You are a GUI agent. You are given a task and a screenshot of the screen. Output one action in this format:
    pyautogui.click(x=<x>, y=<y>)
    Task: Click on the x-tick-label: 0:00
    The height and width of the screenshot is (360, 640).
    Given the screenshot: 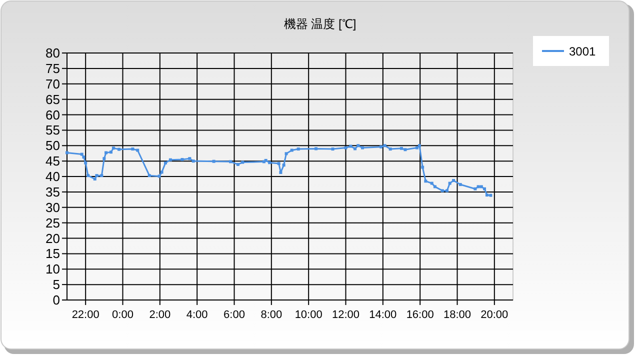 What is the action you would take?
    pyautogui.click(x=123, y=315)
    